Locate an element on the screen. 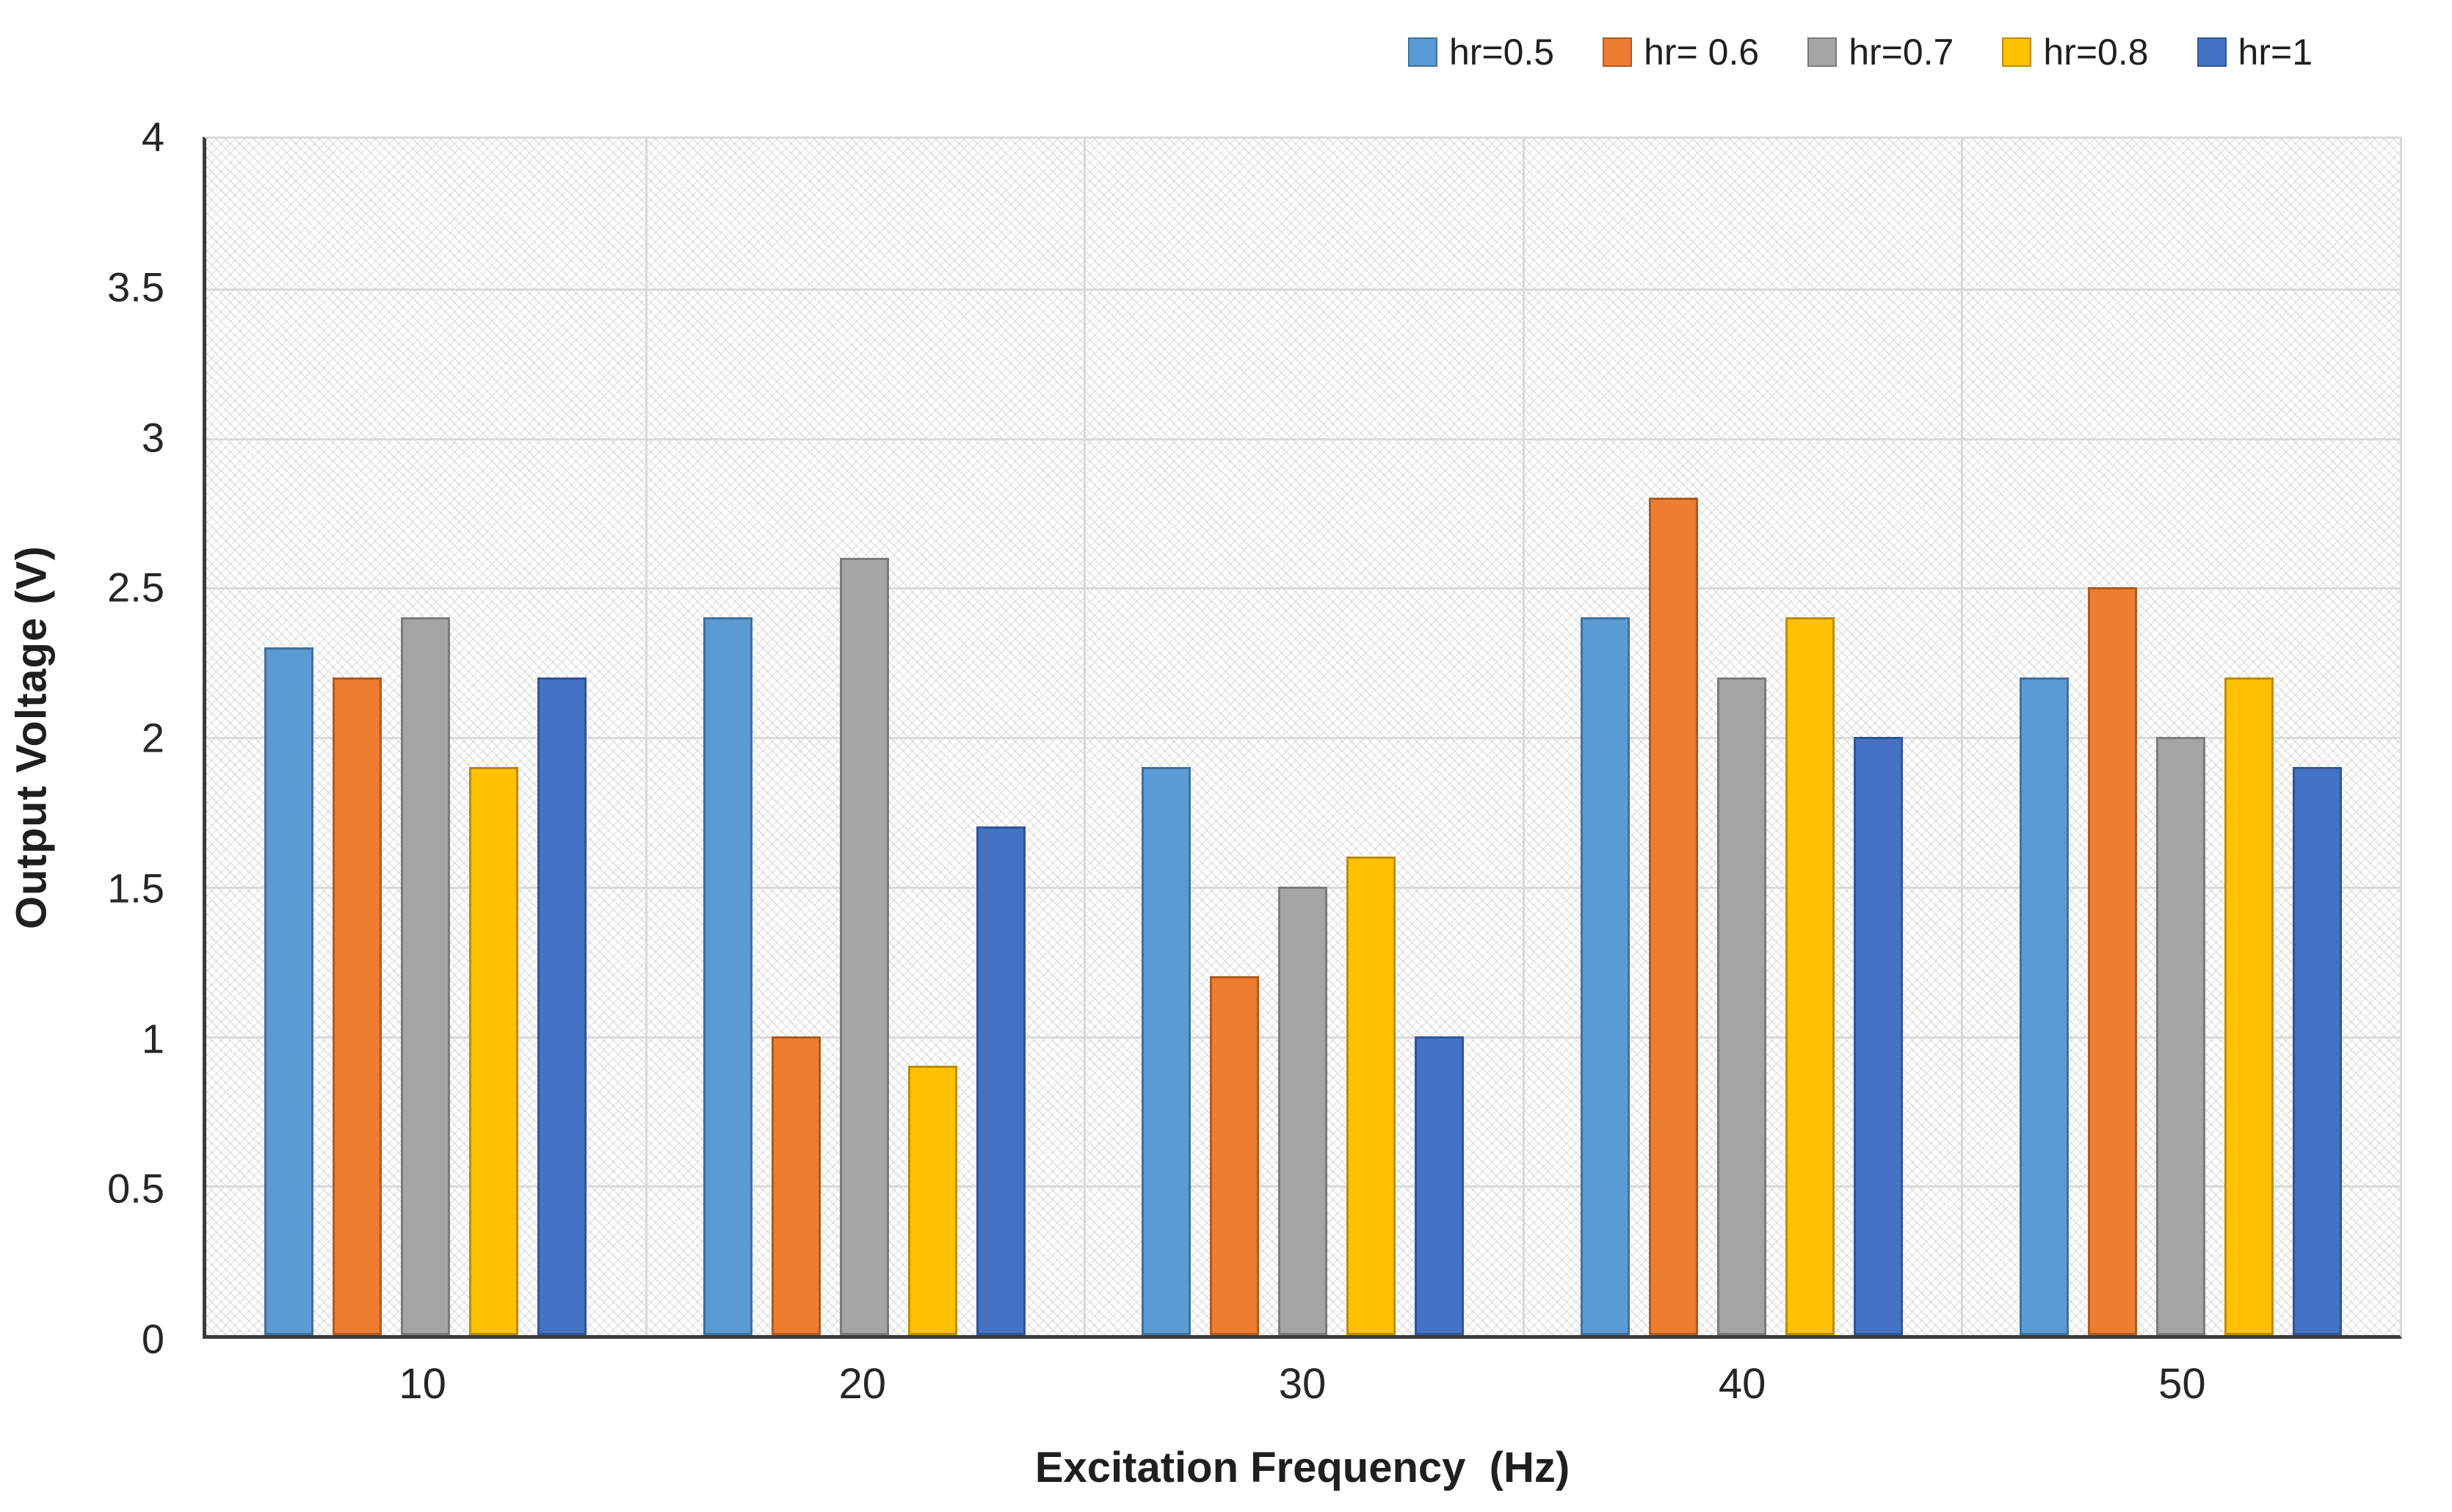 Image resolution: width=2452 pixels, height=1512 pixels. legend-label: hr=1 is located at coordinates (2275, 52).